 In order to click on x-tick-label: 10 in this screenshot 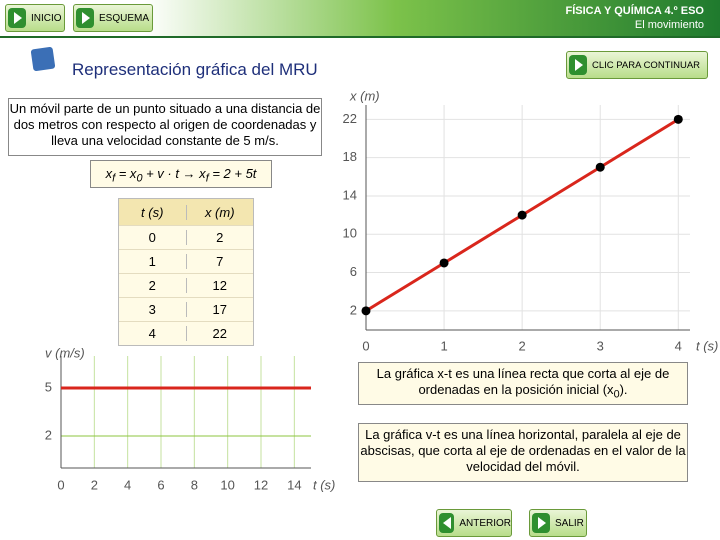, I will do `click(227, 484)`.